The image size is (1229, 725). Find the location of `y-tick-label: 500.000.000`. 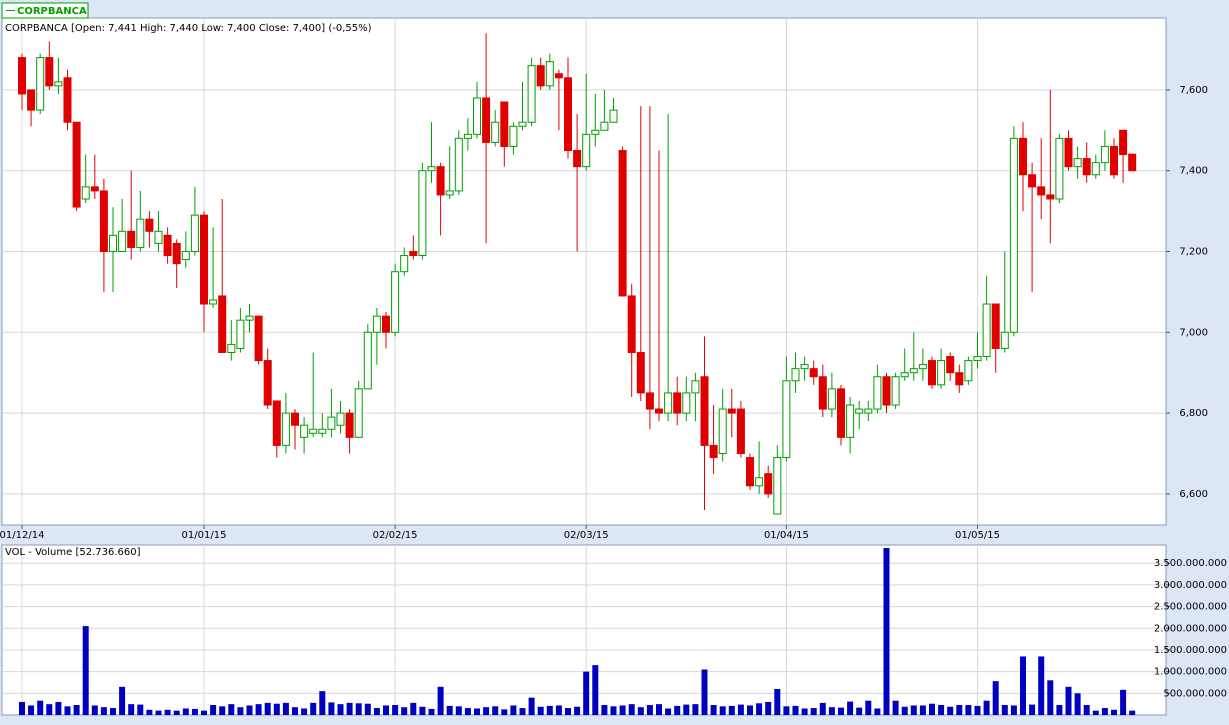

y-tick-label: 500.000.000 is located at coordinates (1195, 693).